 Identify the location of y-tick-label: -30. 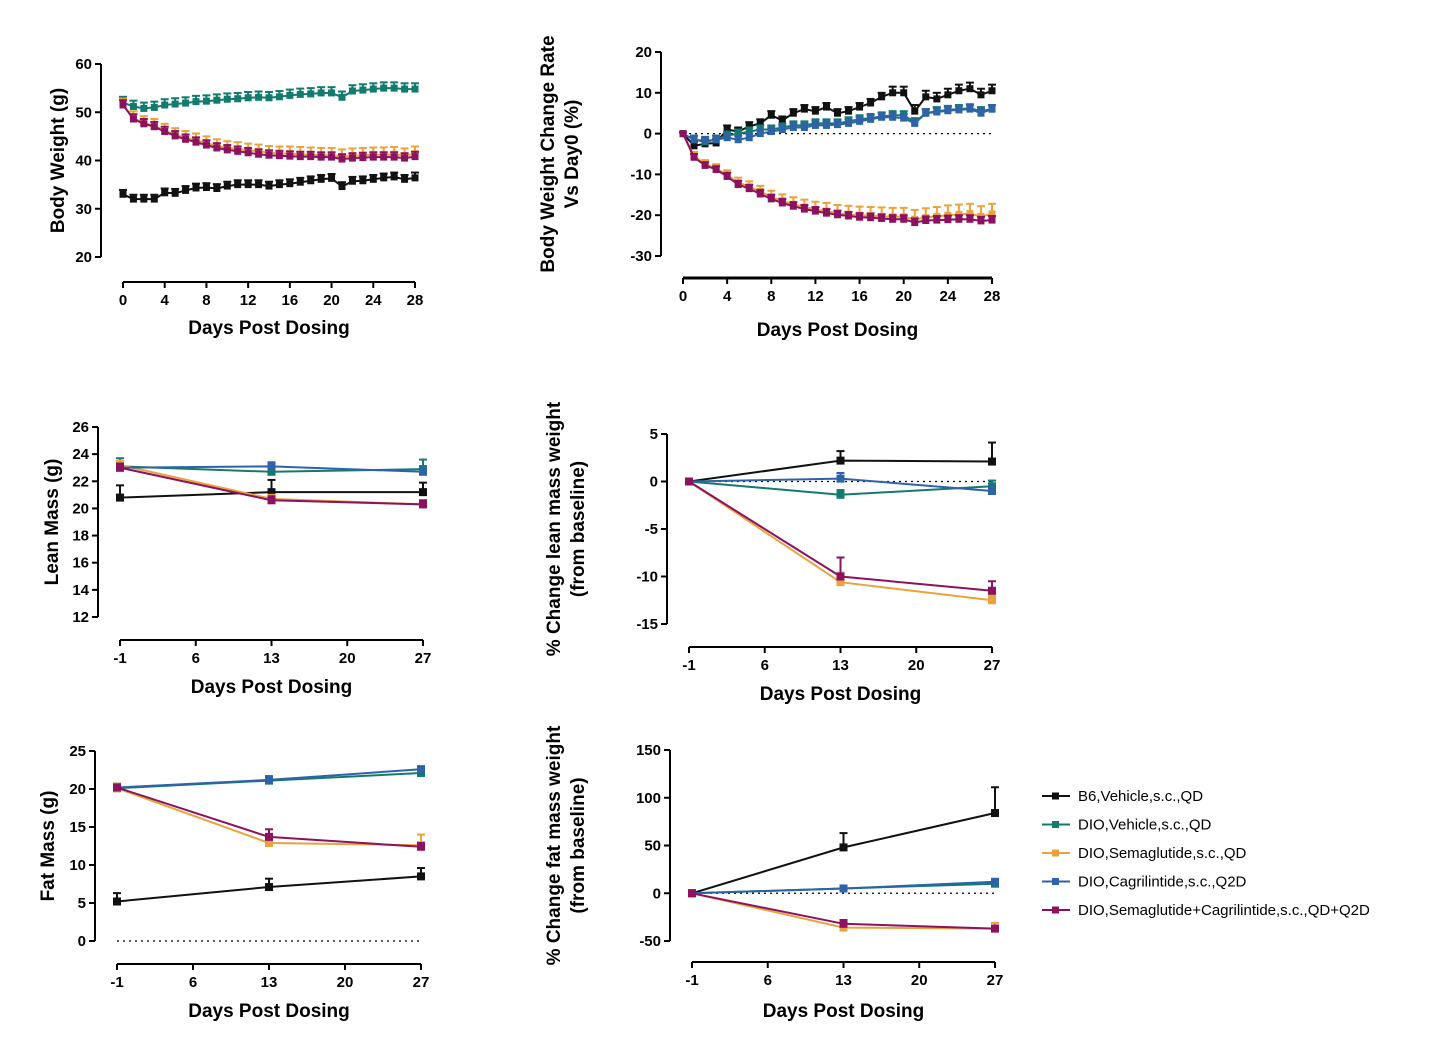
(641, 256).